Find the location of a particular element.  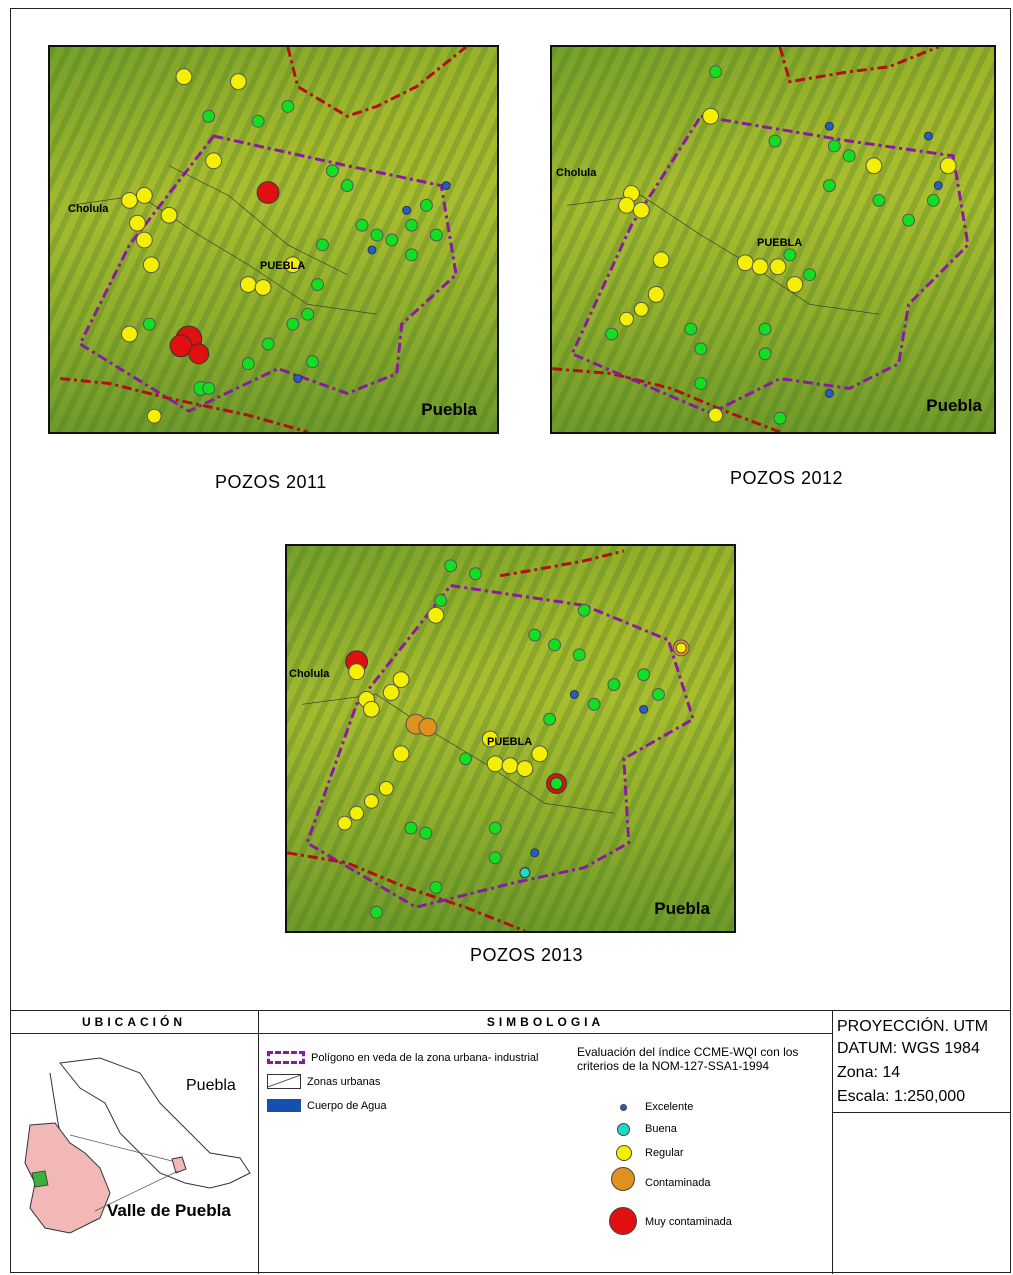

buena-dot-icon is located at coordinates (623, 1129).